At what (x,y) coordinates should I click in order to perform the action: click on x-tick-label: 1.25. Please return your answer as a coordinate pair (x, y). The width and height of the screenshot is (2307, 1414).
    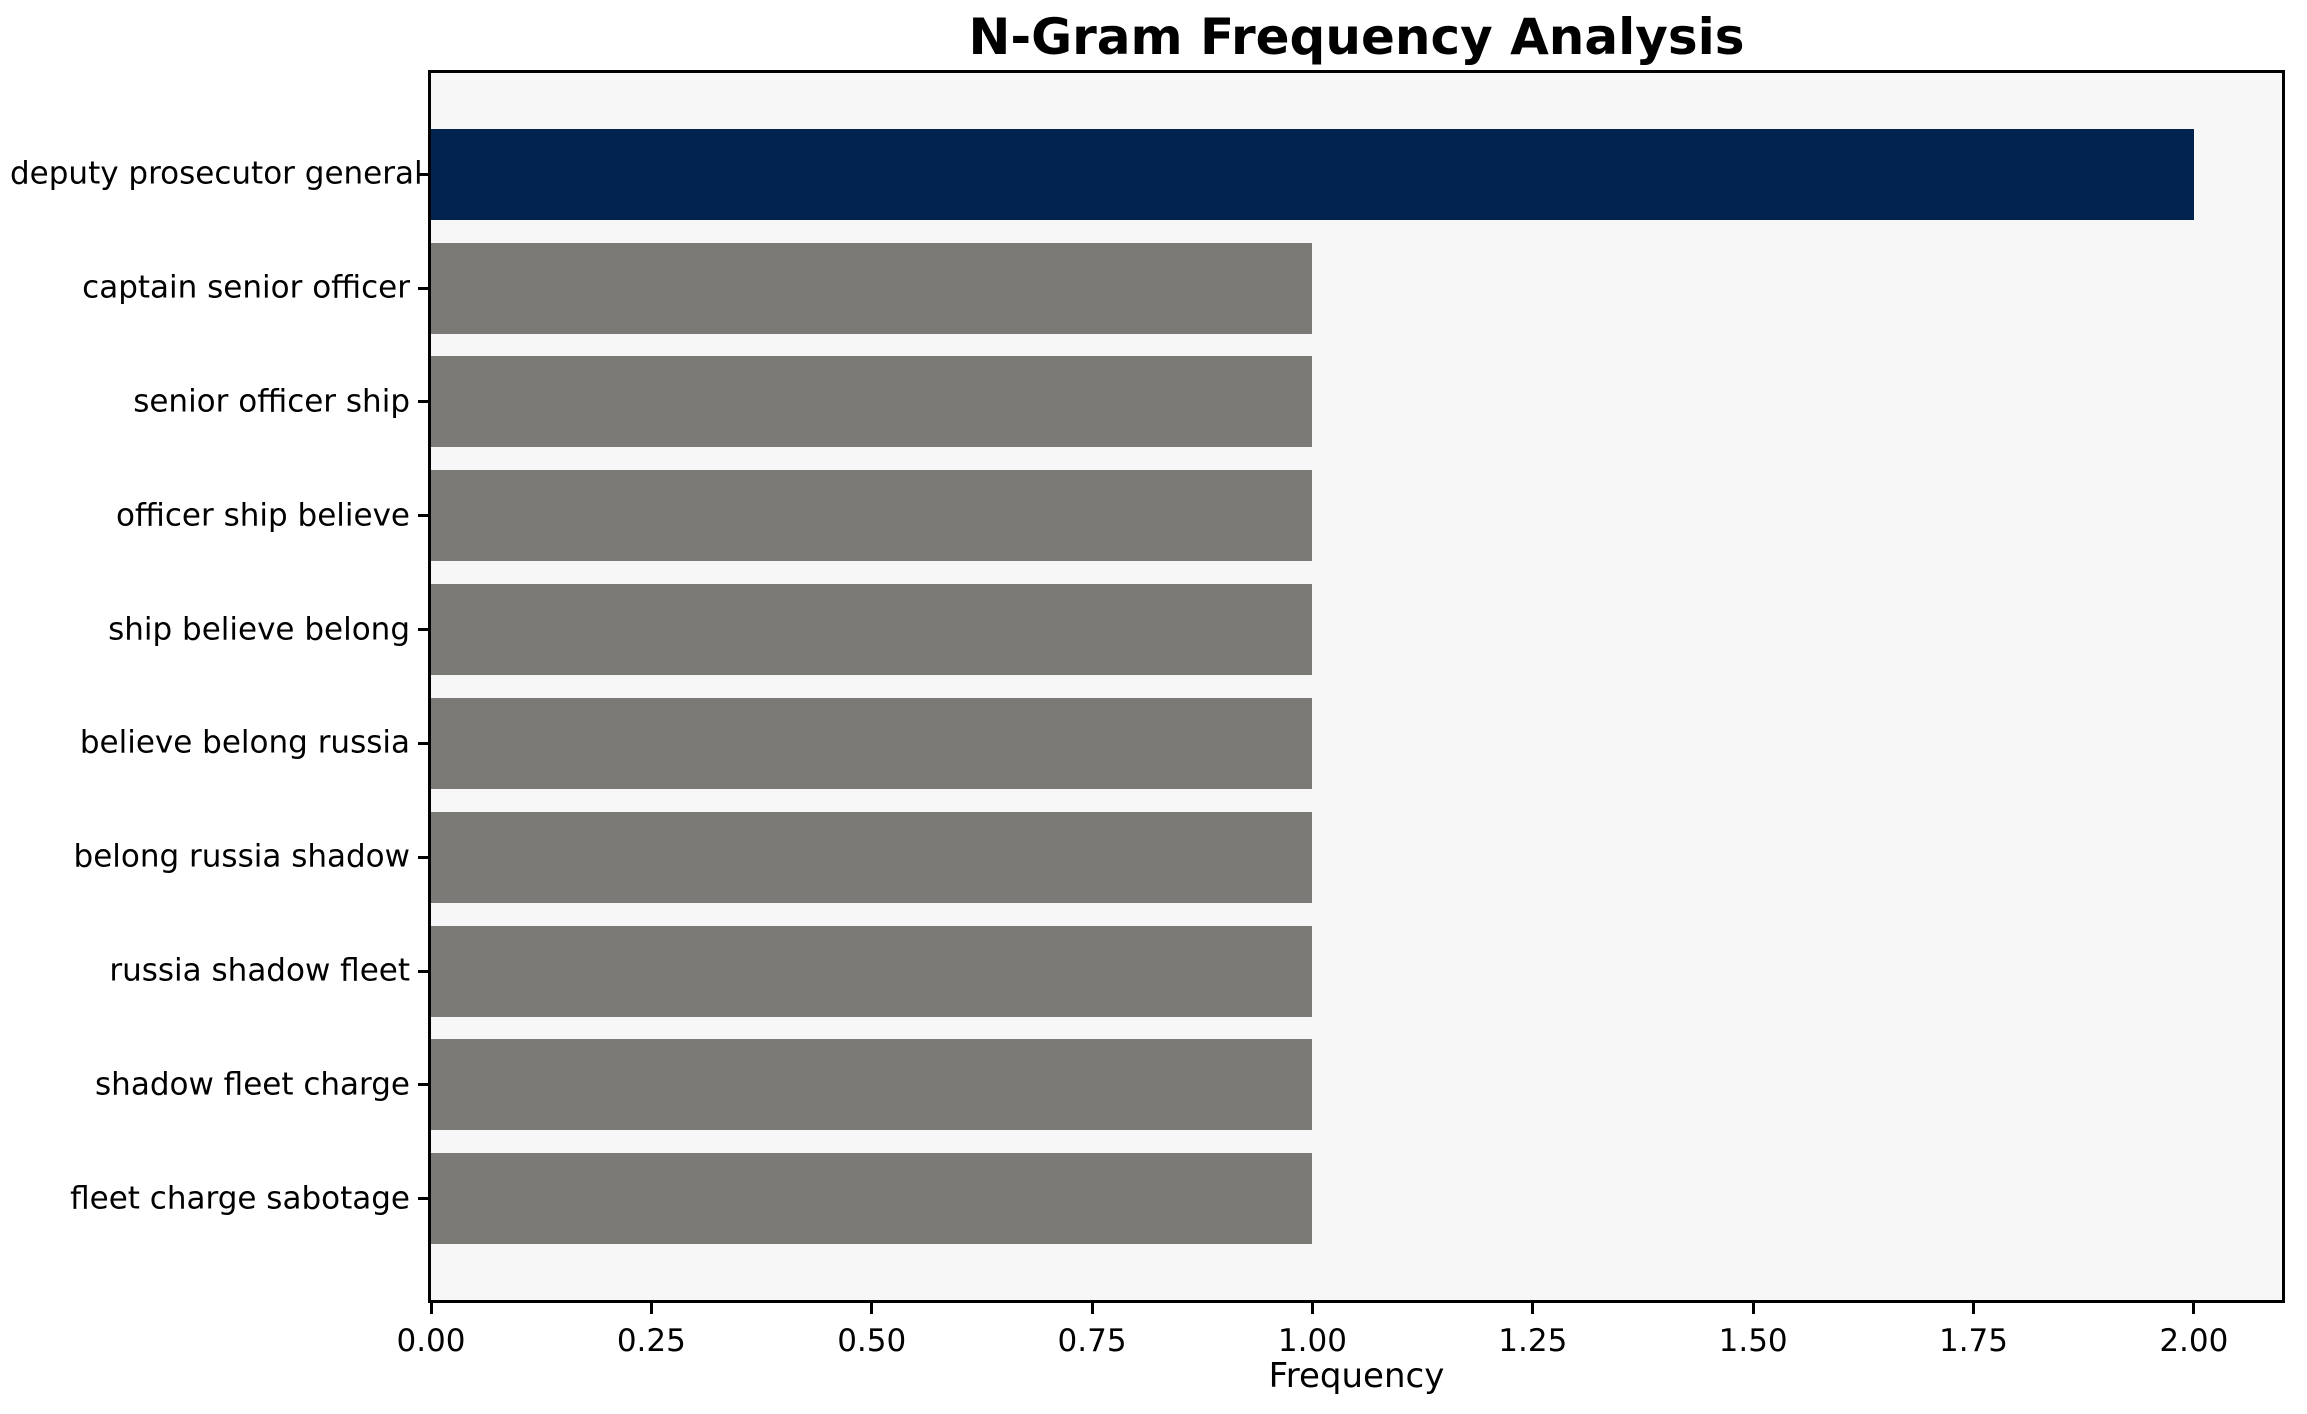
    Looking at the image, I should click on (1533, 1341).